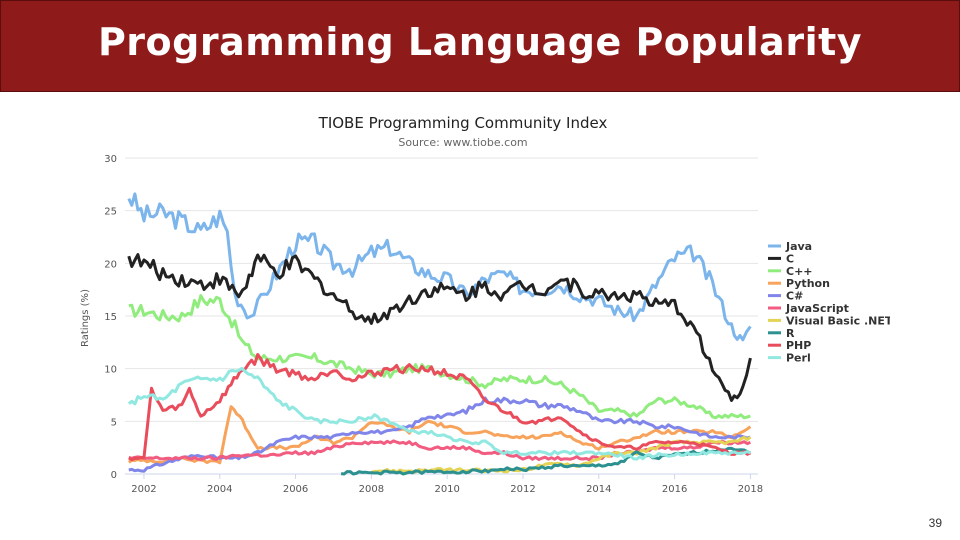  Describe the element at coordinates (295, 489) in the screenshot. I see `x-tick-label: 2006` at that location.